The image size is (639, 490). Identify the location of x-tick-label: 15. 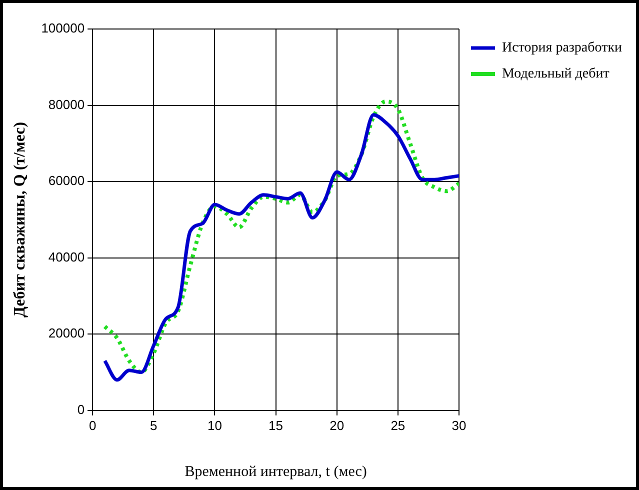
(276, 425).